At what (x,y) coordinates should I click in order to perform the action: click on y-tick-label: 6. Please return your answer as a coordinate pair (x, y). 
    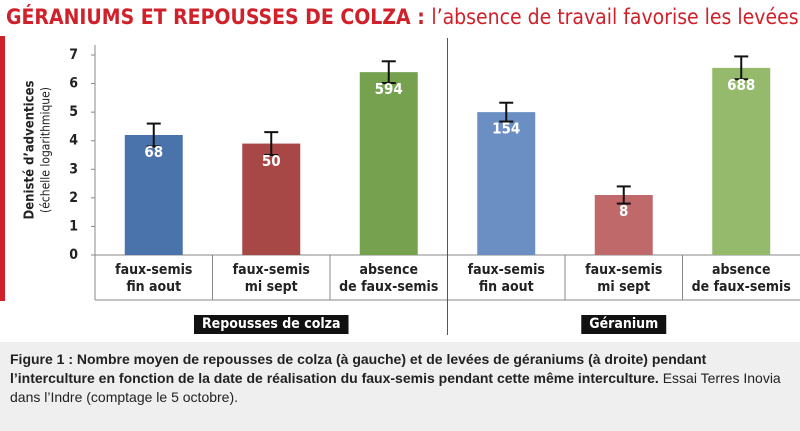
    Looking at the image, I should click on (73, 84).